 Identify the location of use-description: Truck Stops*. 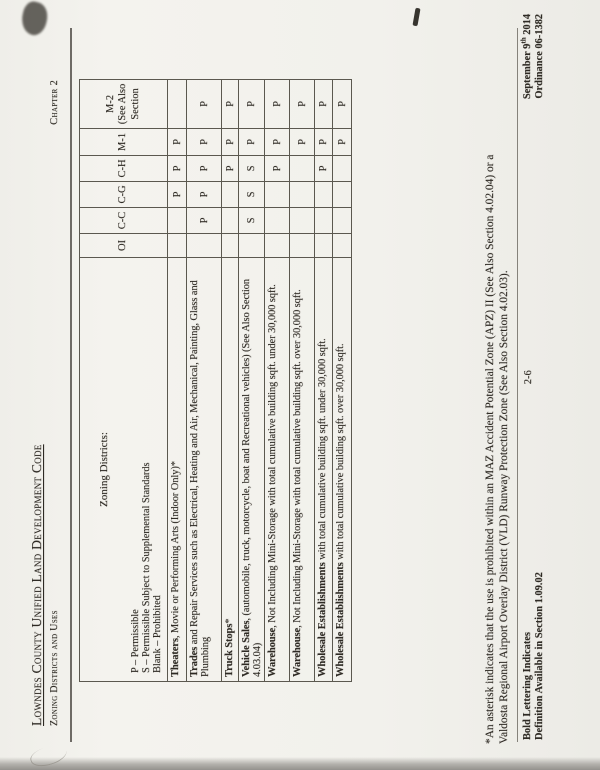
(230, 469).